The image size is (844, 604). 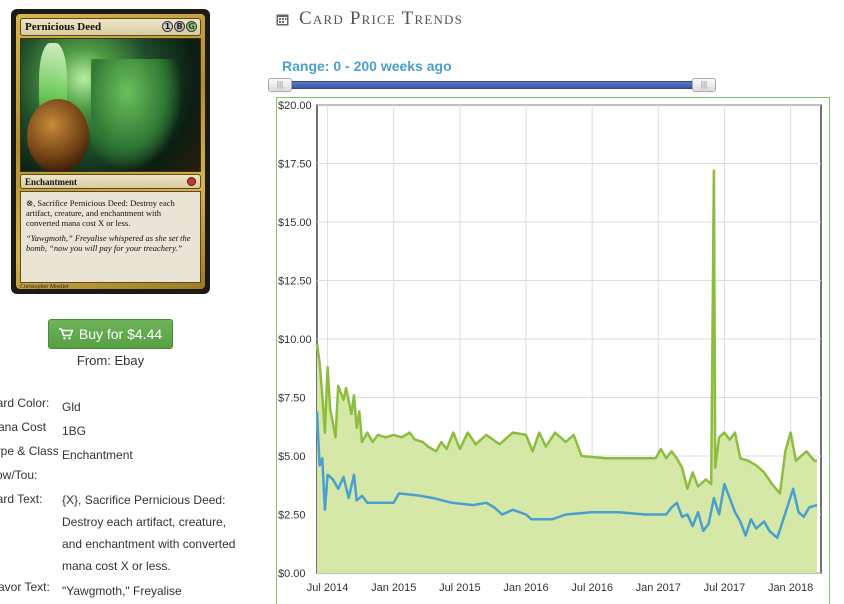 What do you see at coordinates (110, 27) in the screenshot?
I see `card-name-bar: Pernicious Deed 1 B G` at bounding box center [110, 27].